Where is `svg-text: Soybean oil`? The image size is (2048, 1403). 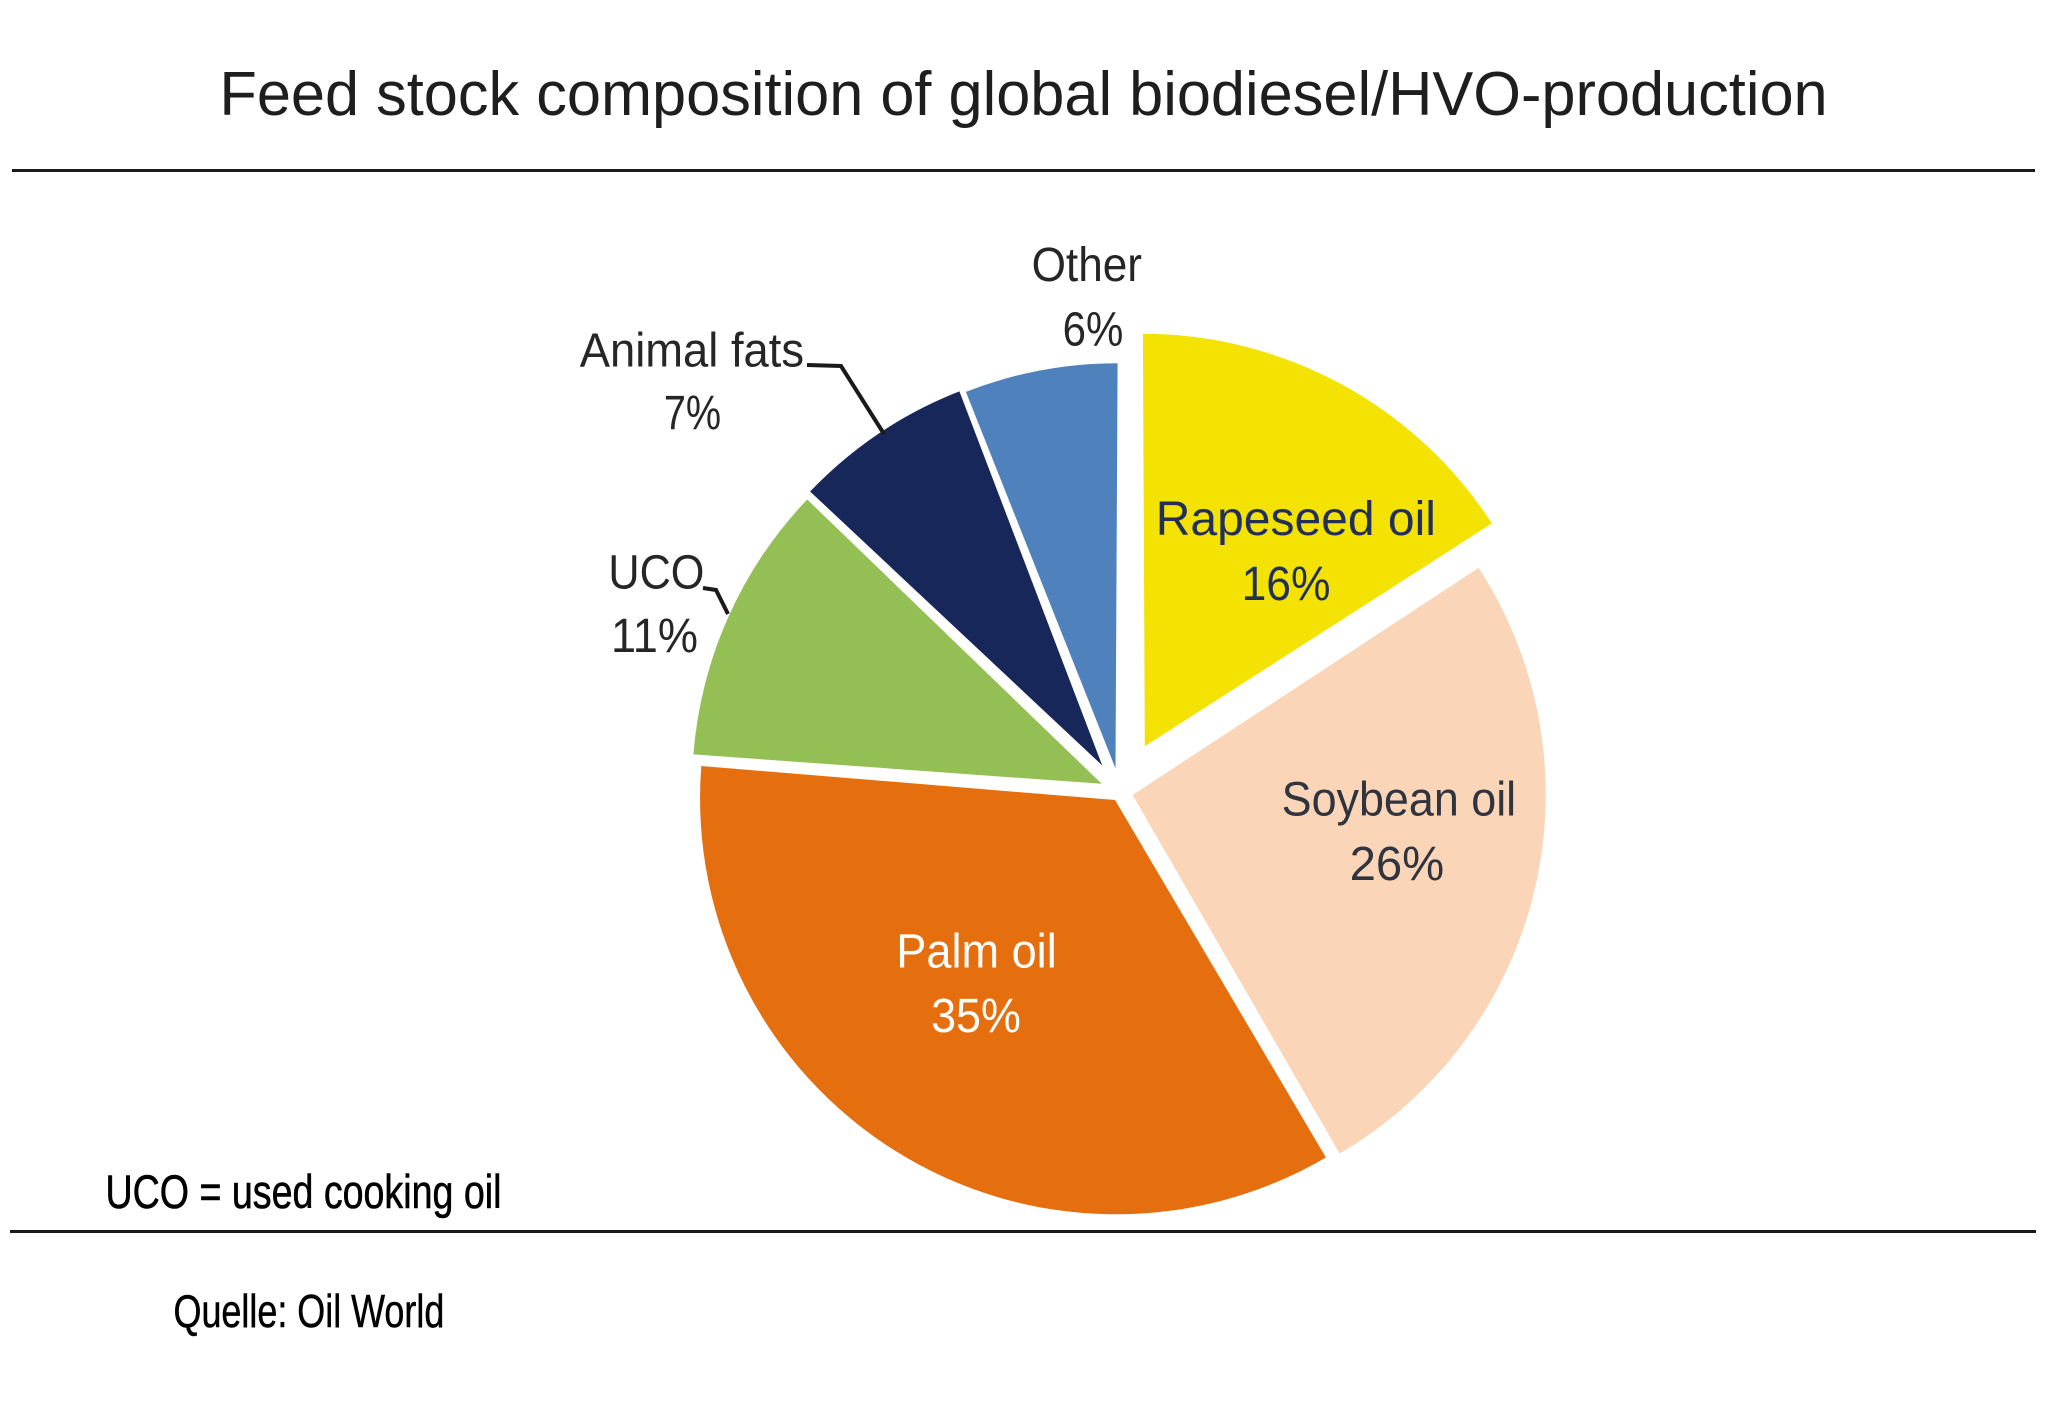 svg-text: Soybean oil is located at coordinates (1399, 799).